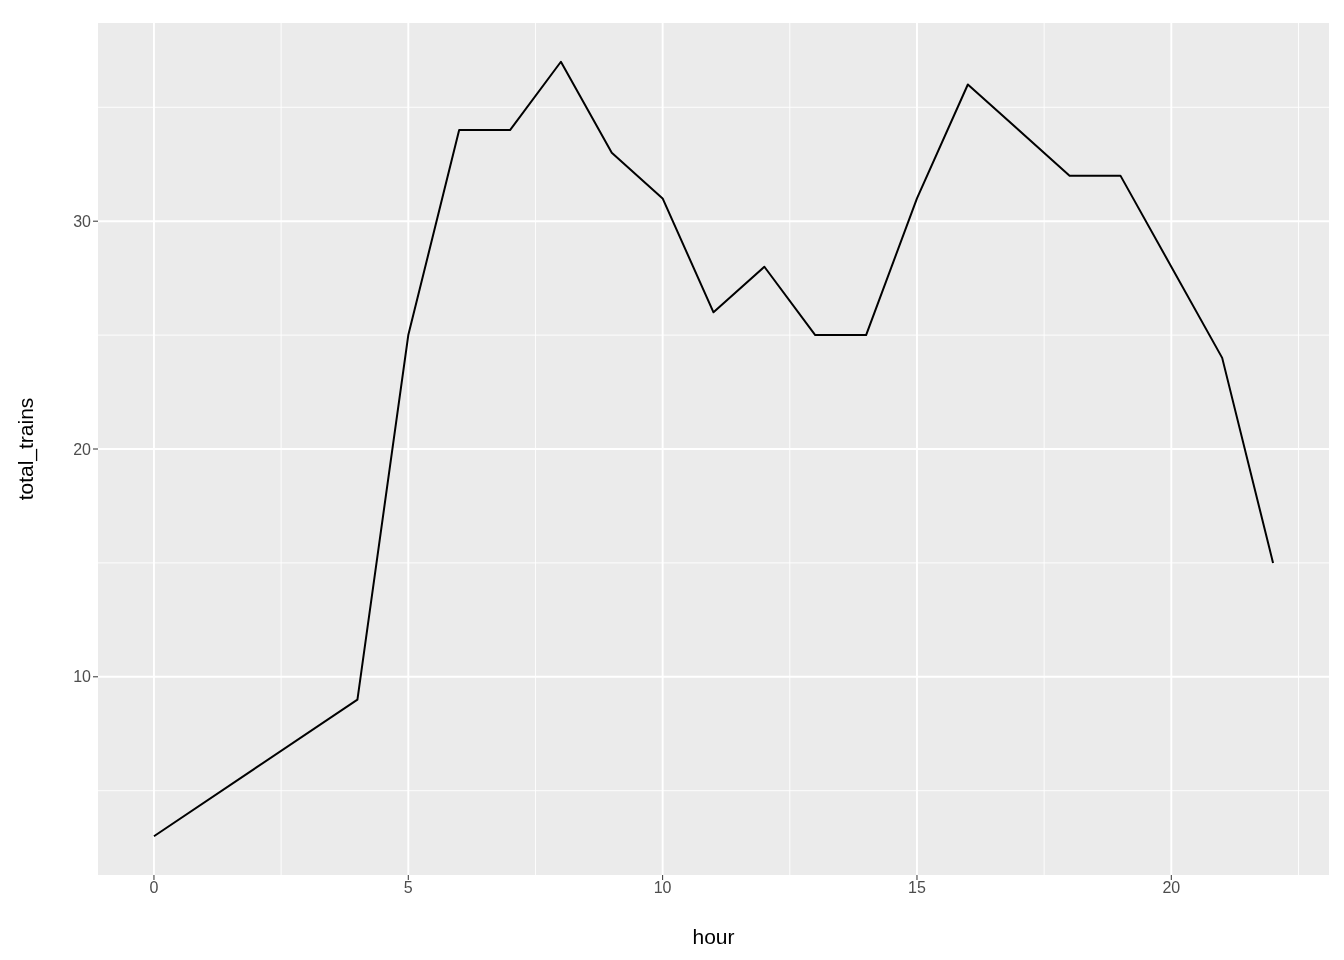  Describe the element at coordinates (82, 221) in the screenshot. I see `y-tick-label: 30` at that location.